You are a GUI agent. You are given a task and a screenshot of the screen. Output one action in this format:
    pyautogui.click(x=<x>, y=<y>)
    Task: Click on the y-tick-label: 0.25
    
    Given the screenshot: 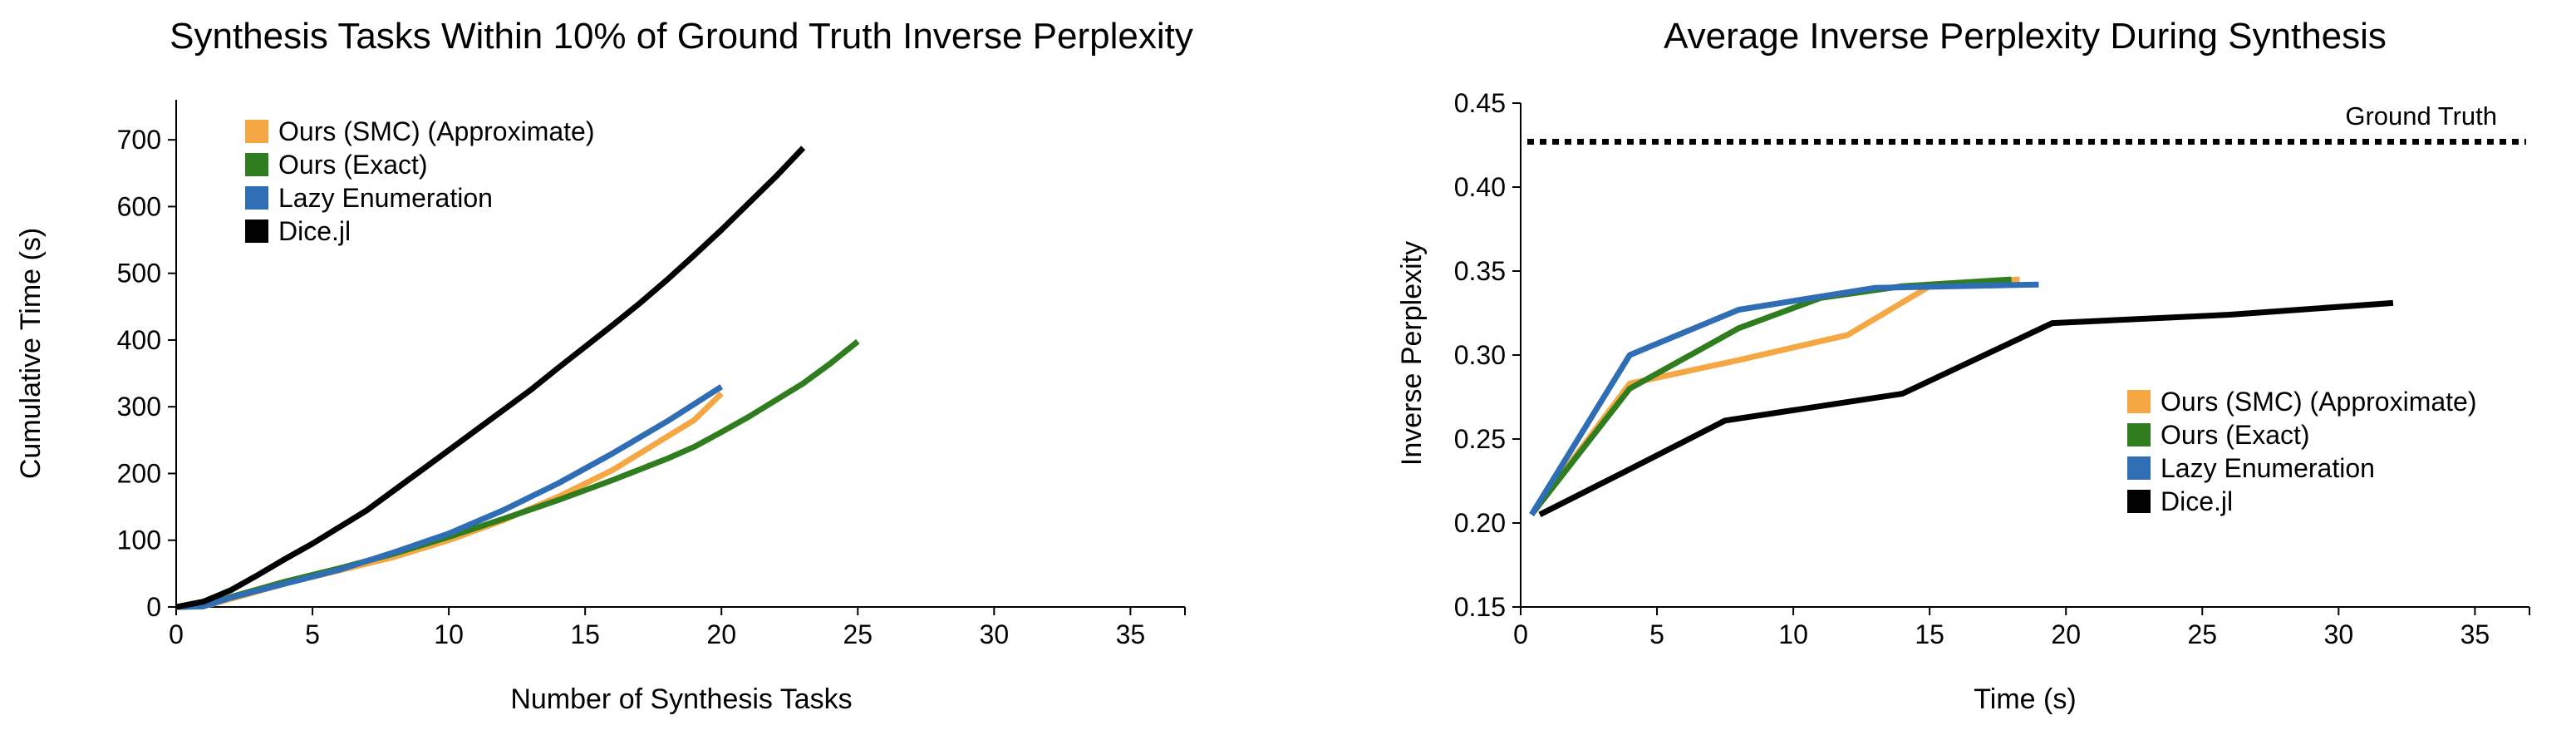 What is the action you would take?
    pyautogui.click(x=1480, y=439)
    